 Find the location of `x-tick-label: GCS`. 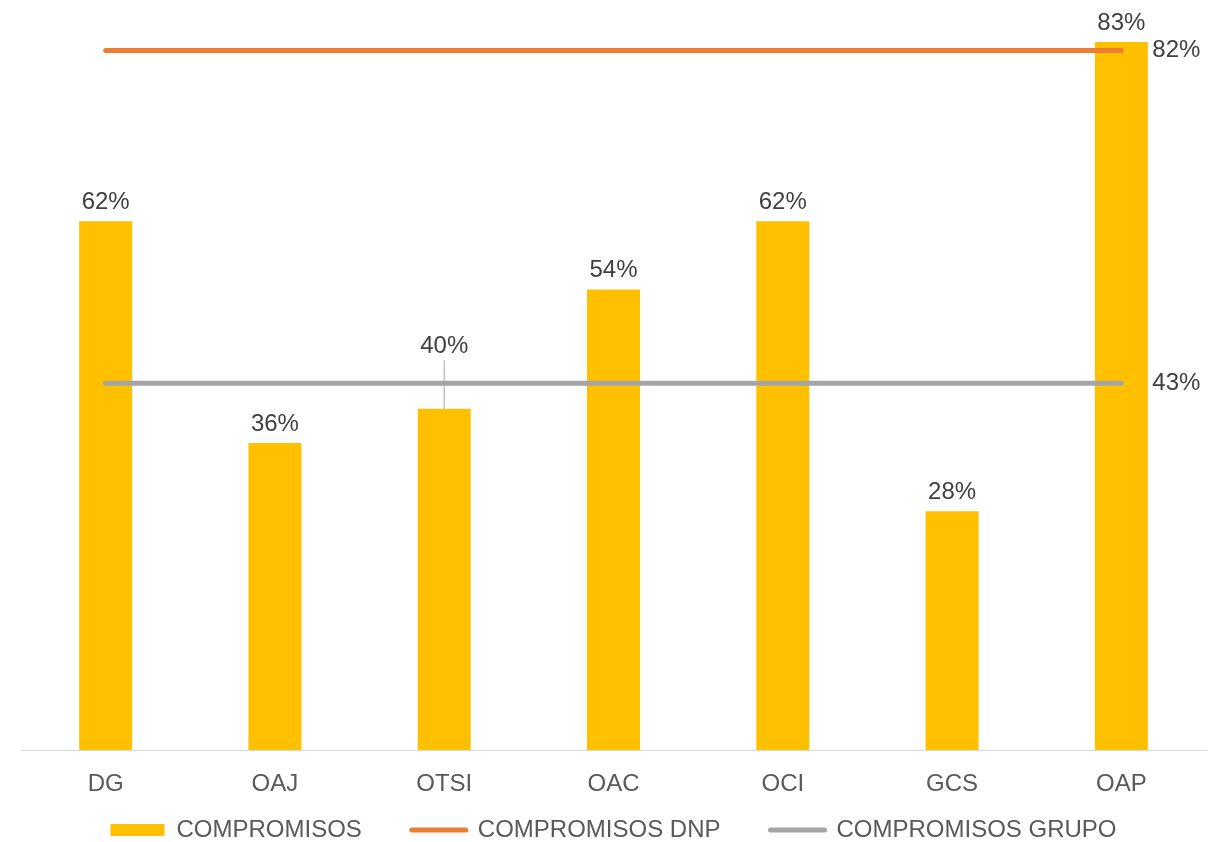

x-tick-label: GCS is located at coordinates (952, 782).